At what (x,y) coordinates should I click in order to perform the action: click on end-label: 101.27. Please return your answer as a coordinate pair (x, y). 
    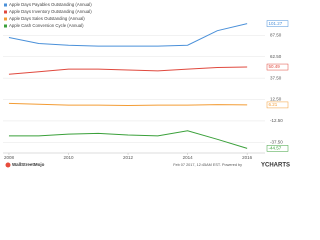
    Looking at the image, I should click on (276, 23).